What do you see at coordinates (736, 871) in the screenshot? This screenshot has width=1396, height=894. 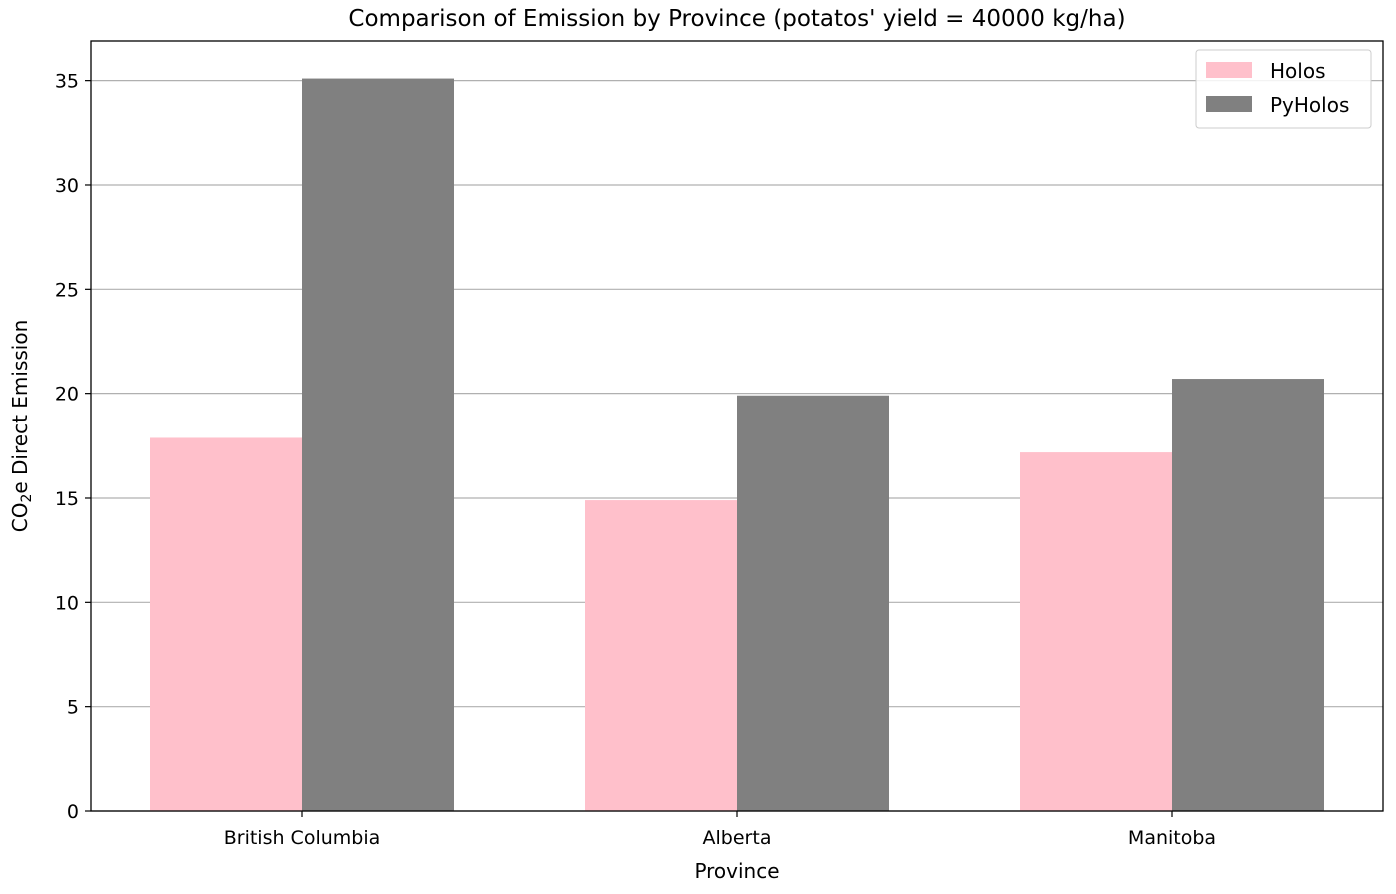 I see `x-axis-label: Province` at bounding box center [736, 871].